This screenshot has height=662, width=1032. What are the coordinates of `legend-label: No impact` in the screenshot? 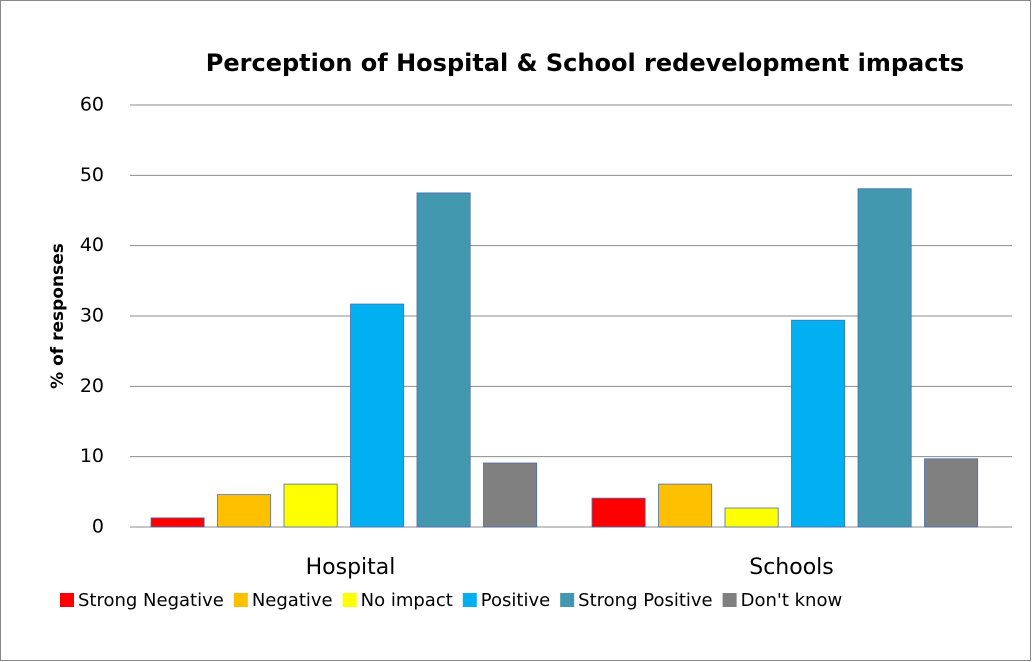 It's located at (407, 600).